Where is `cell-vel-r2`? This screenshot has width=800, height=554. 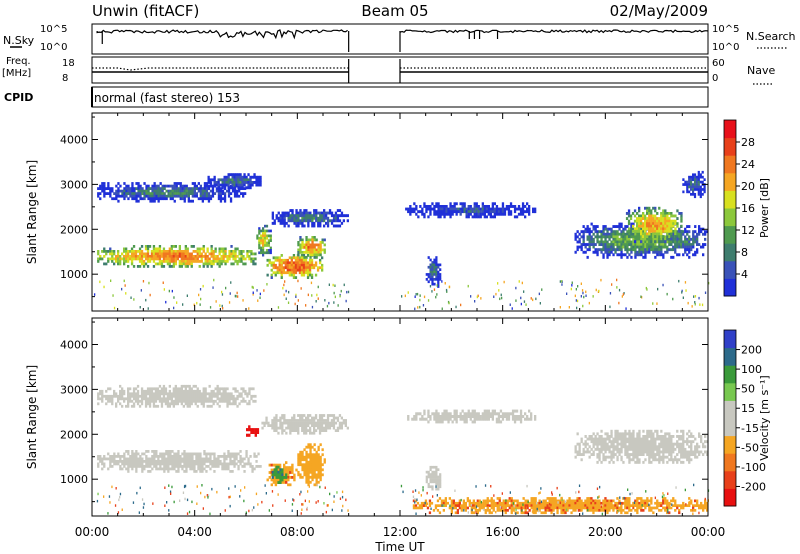 cell-vel-r2 is located at coordinates (290, 477).